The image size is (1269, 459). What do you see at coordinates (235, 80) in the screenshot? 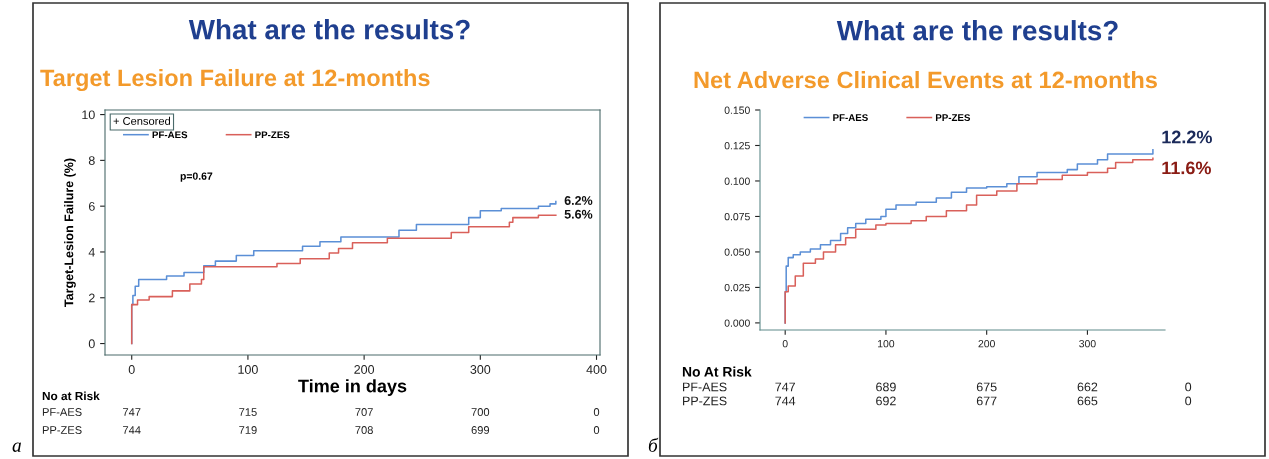
I see `chart-subtitle: Target Lesion Failure at 12-months` at bounding box center [235, 80].